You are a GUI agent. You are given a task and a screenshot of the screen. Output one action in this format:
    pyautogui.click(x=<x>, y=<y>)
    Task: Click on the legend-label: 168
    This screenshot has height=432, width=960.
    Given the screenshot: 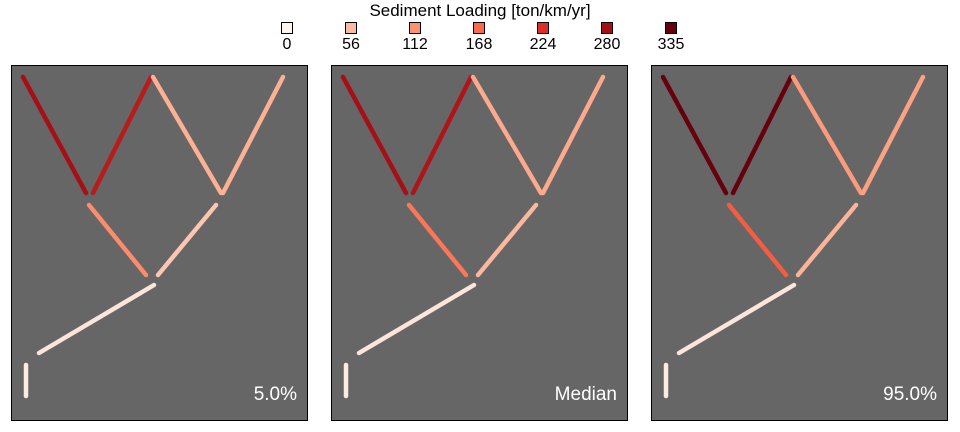 What is the action you would take?
    pyautogui.click(x=479, y=44)
    